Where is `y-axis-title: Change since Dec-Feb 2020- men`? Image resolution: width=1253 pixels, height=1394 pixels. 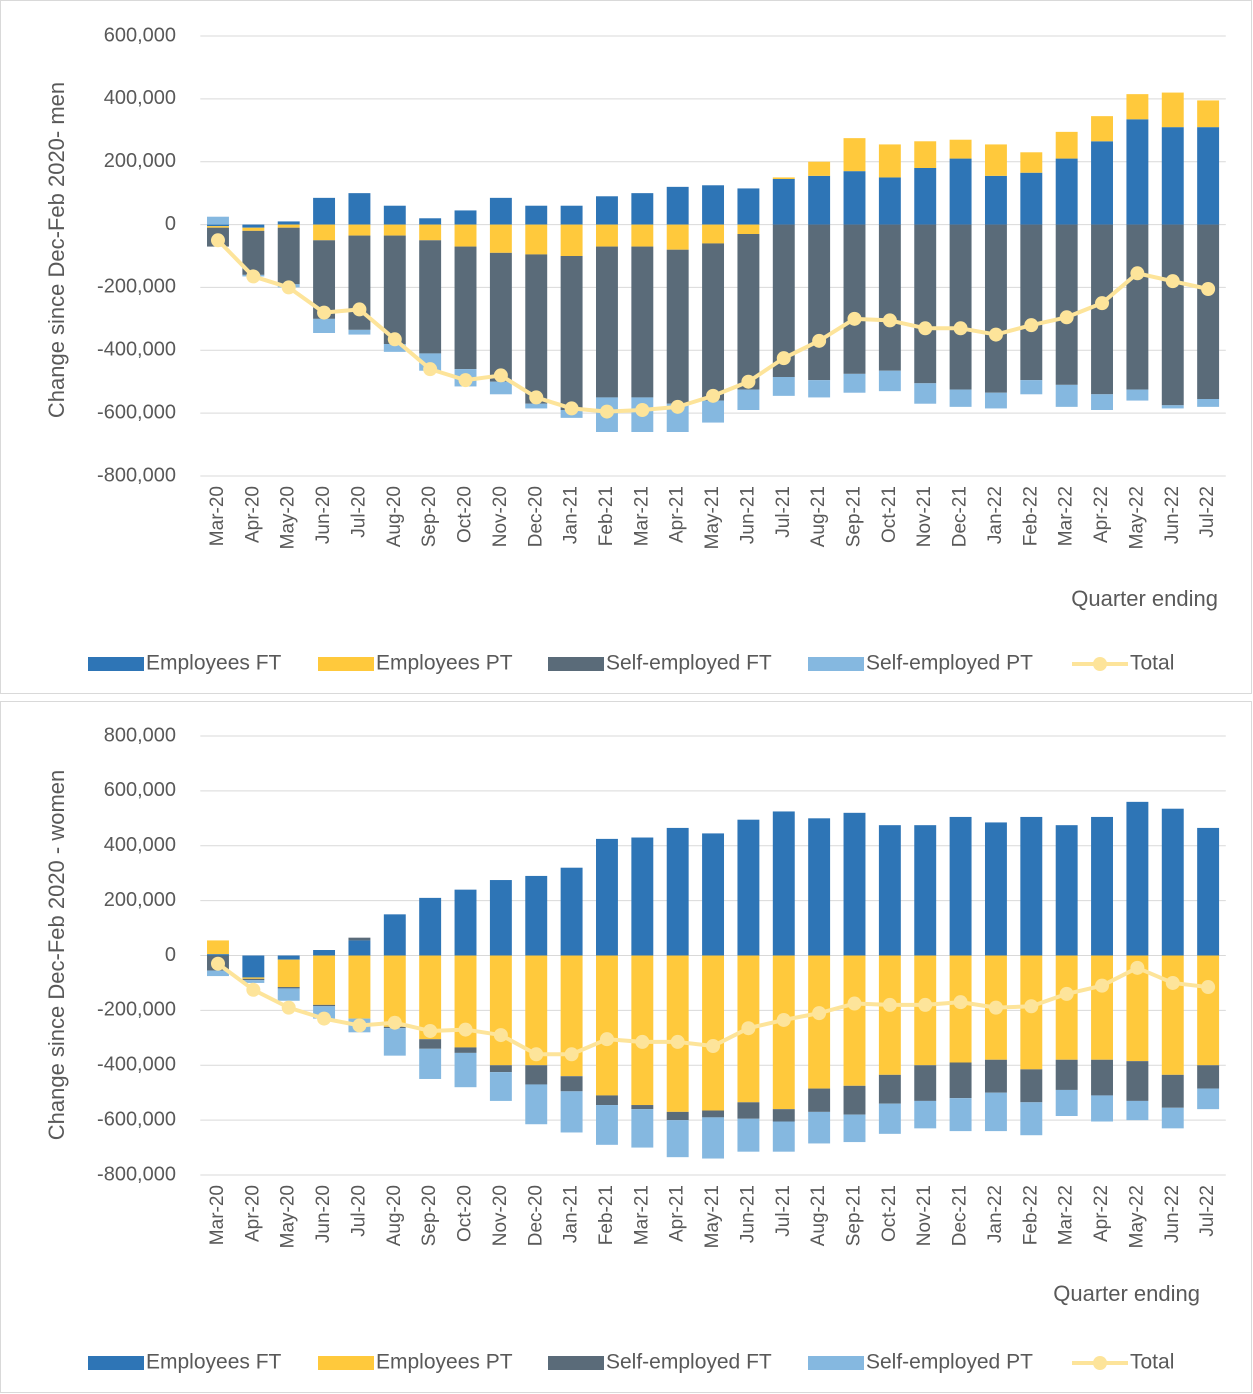 y-axis-title: Change since Dec-Feb 2020- men is located at coordinates (56, 250).